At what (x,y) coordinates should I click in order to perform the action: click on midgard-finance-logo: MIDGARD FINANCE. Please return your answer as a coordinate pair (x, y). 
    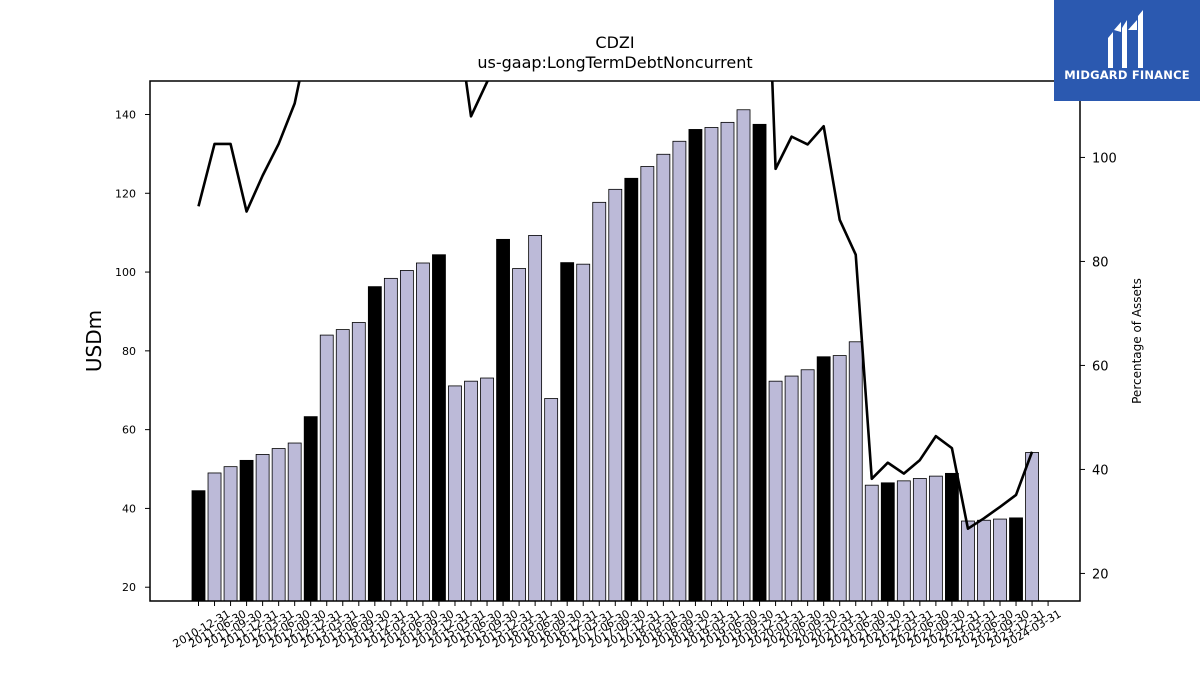
    Looking at the image, I should click on (1127, 50).